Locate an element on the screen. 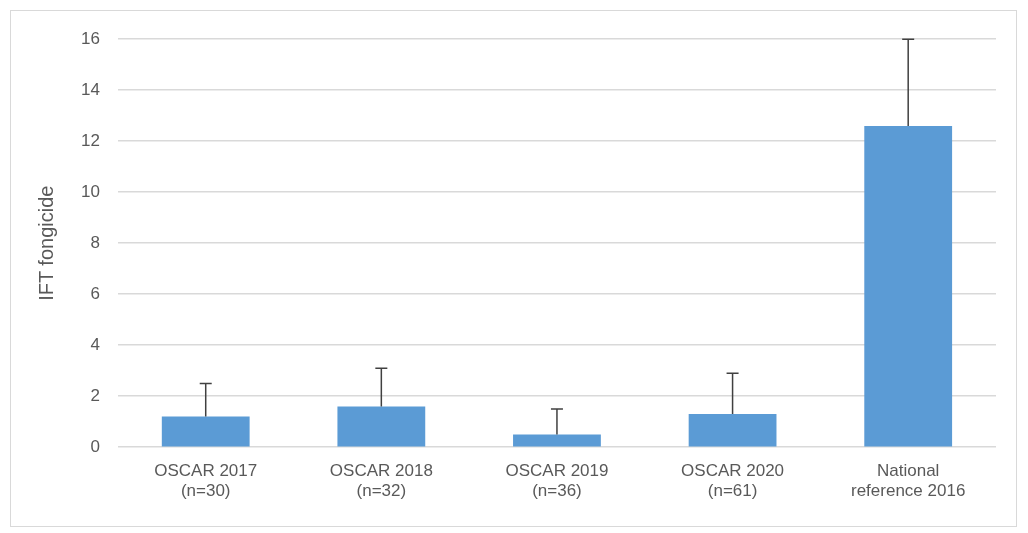 This screenshot has height=533, width=1028. x-tick-label: OSCAR 2020 (n=61) is located at coordinates (733, 481).